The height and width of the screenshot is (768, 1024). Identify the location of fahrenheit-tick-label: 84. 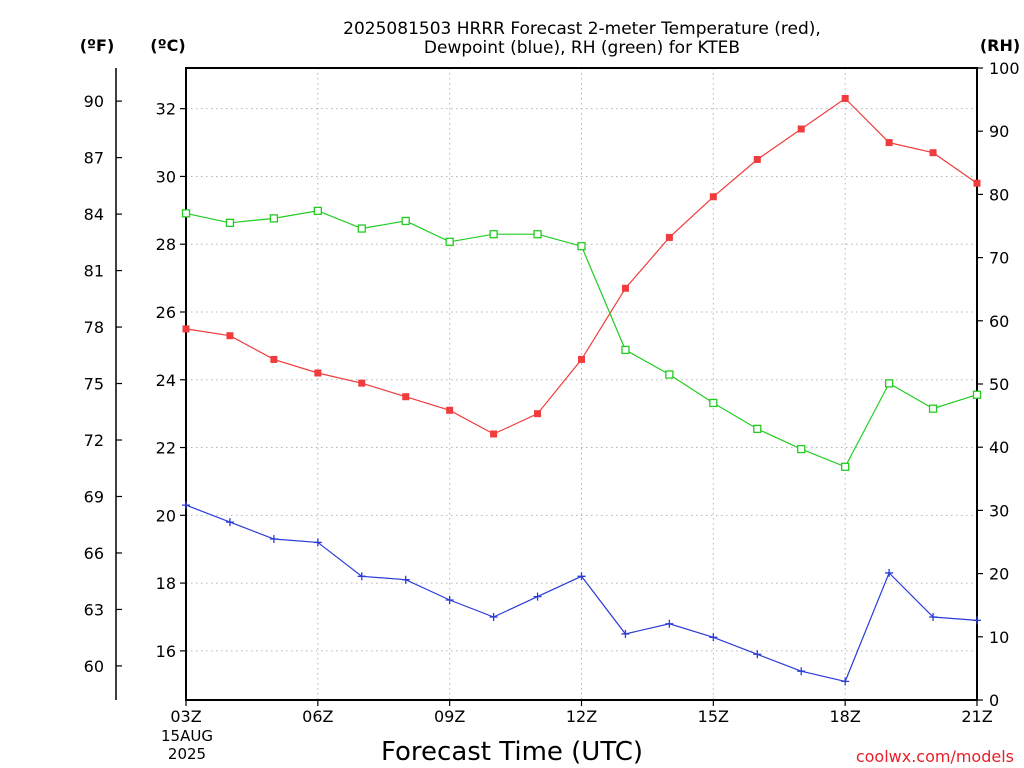
(94, 214).